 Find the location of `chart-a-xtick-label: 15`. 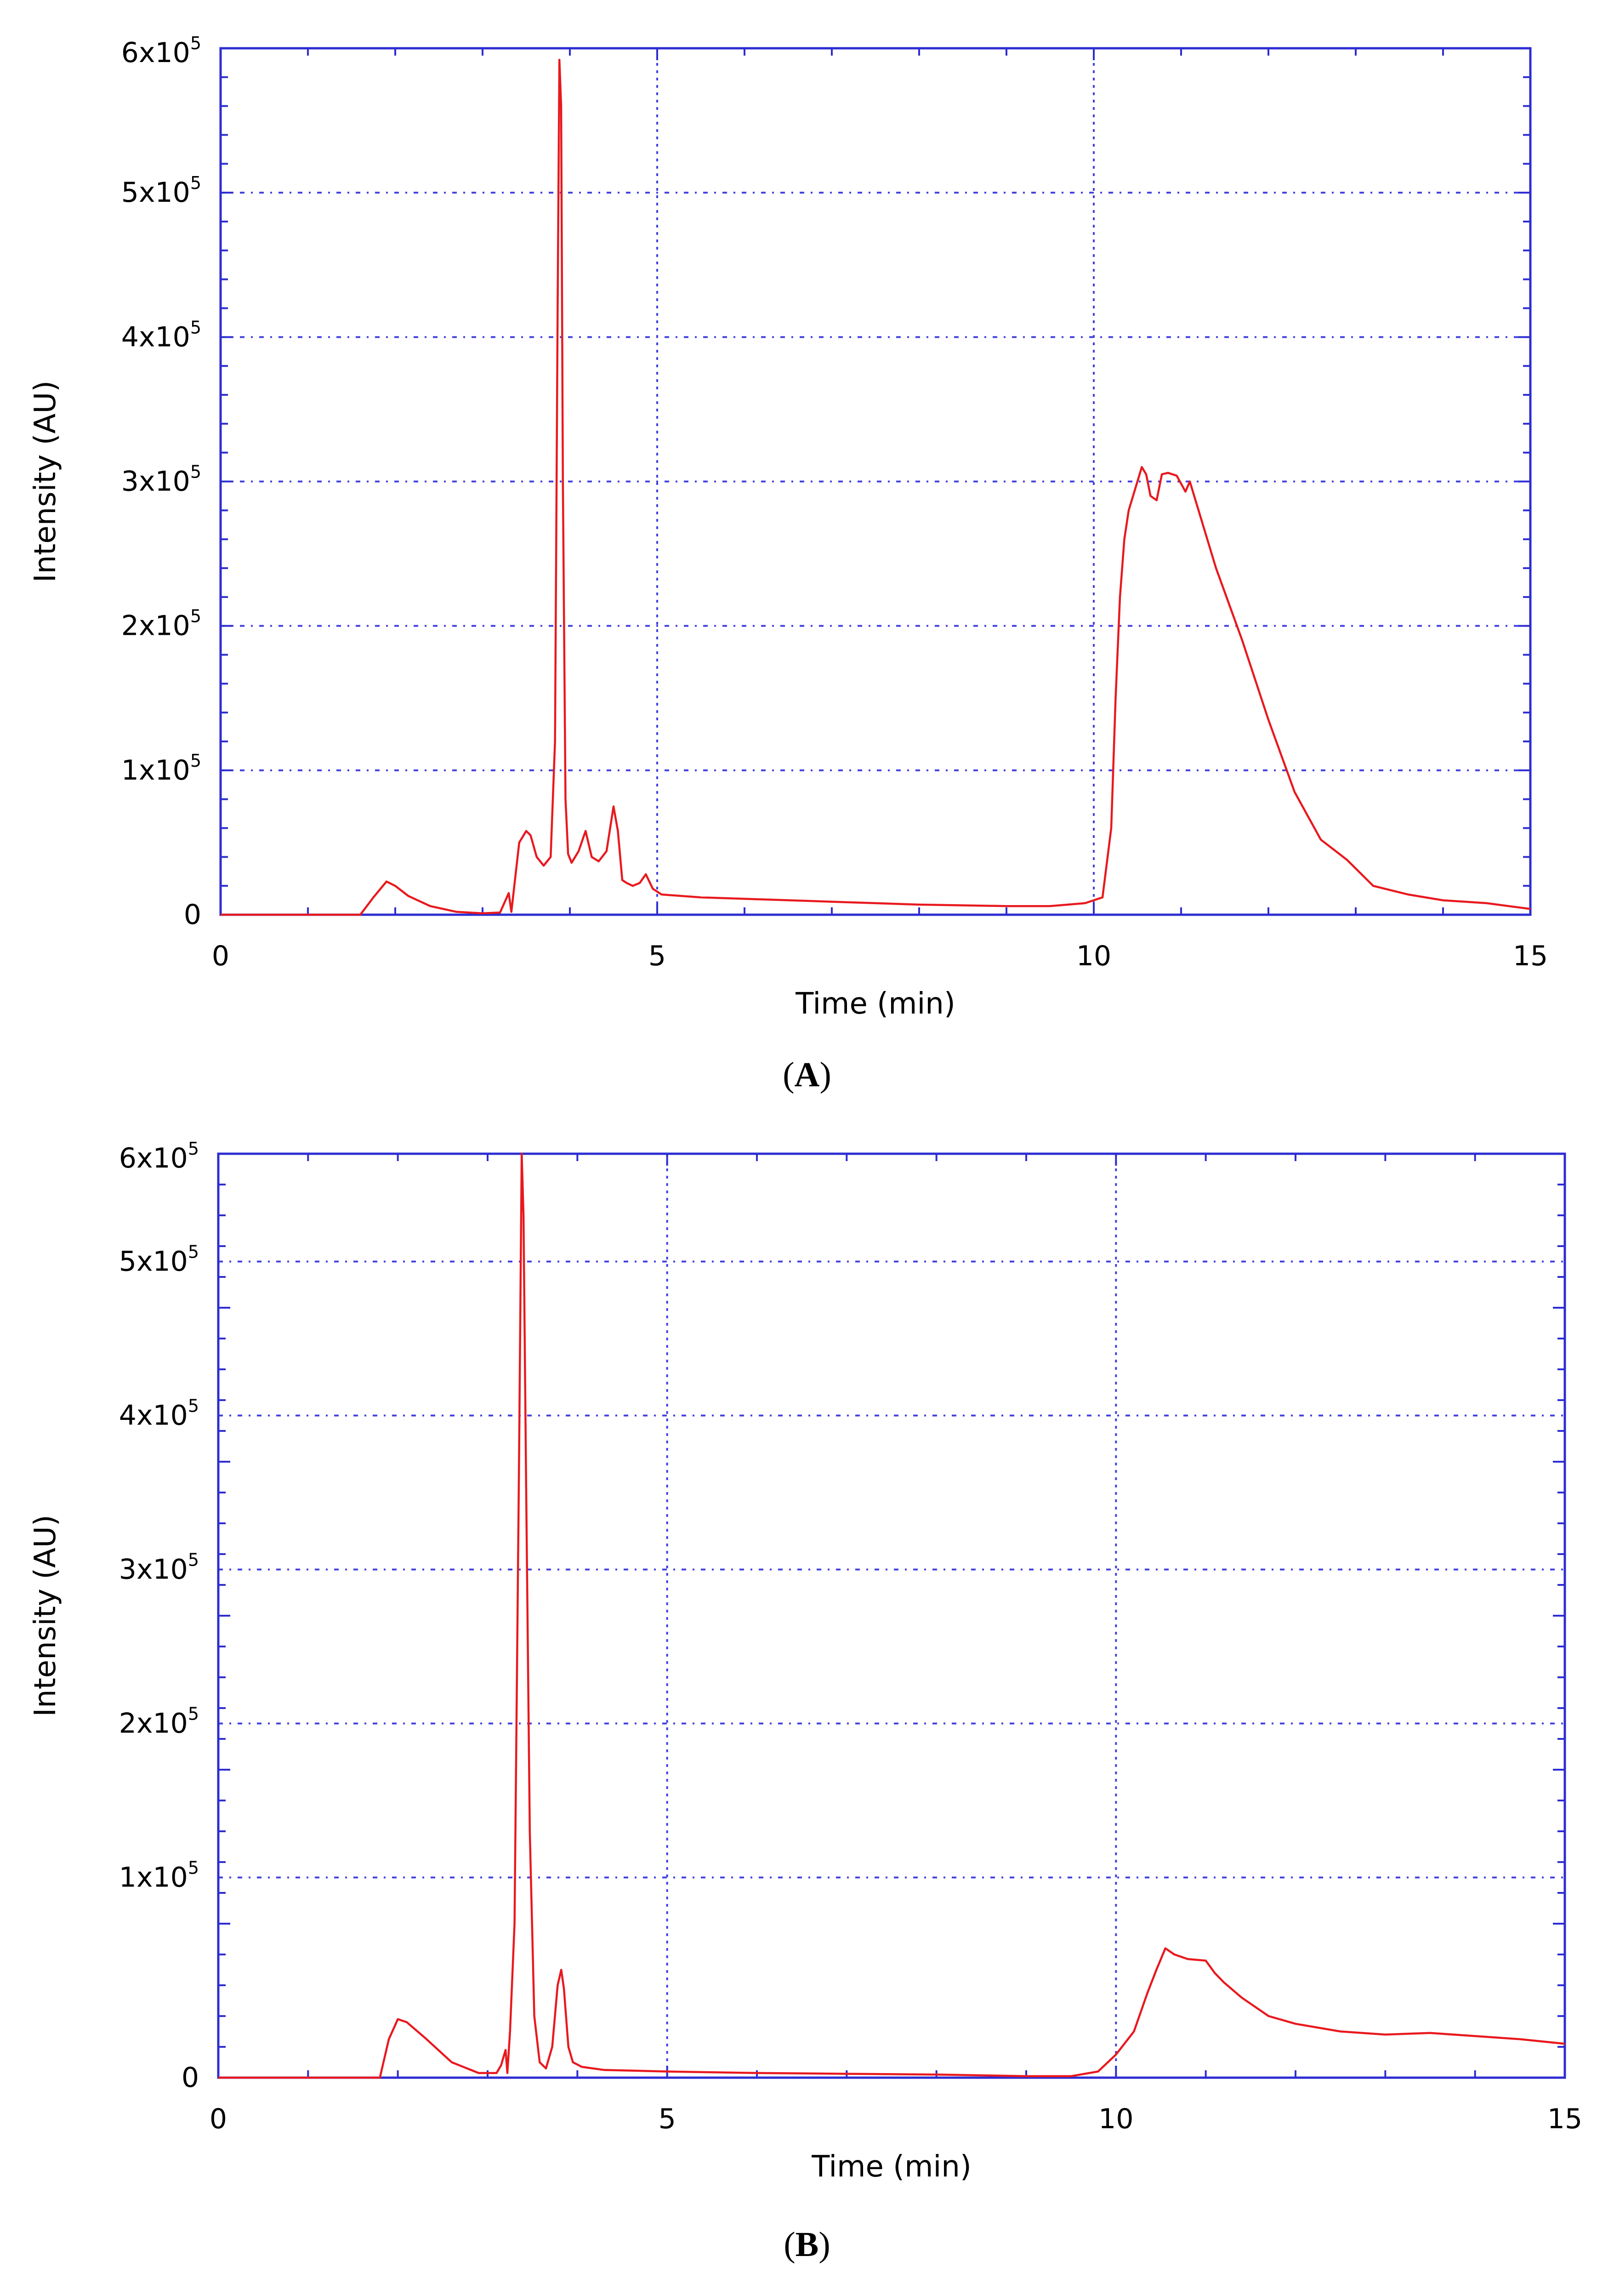

chart-a-xtick-label: 15 is located at coordinates (1531, 956).